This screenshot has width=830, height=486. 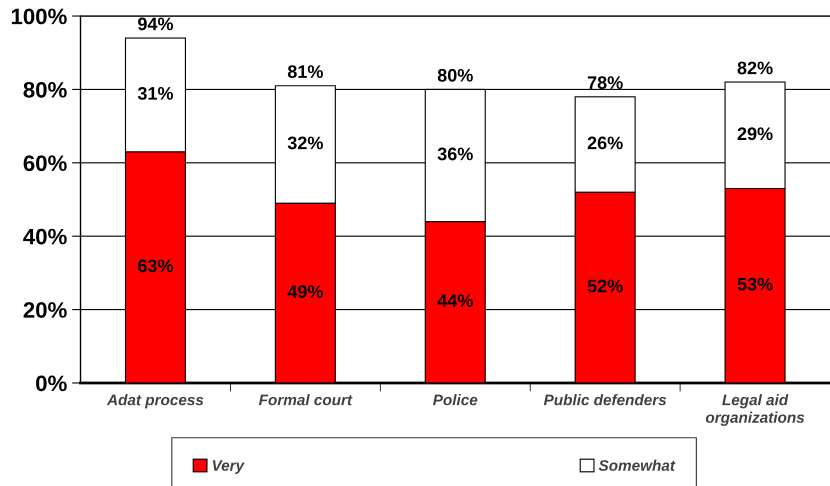 What do you see at coordinates (51, 384) in the screenshot?
I see `y-tick-label: 0%` at bounding box center [51, 384].